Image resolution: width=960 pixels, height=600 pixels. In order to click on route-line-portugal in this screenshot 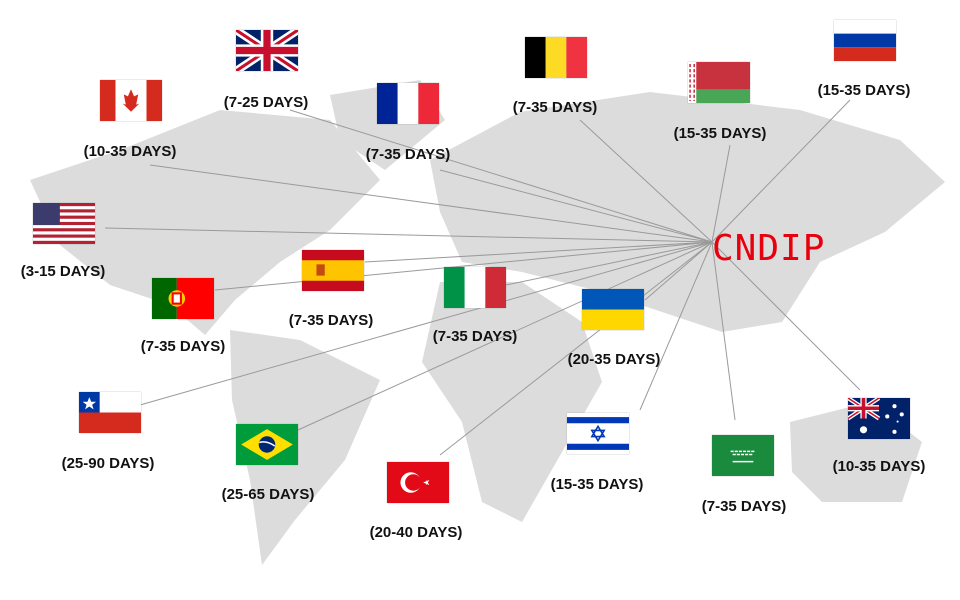, I will do `click(463, 266)`.